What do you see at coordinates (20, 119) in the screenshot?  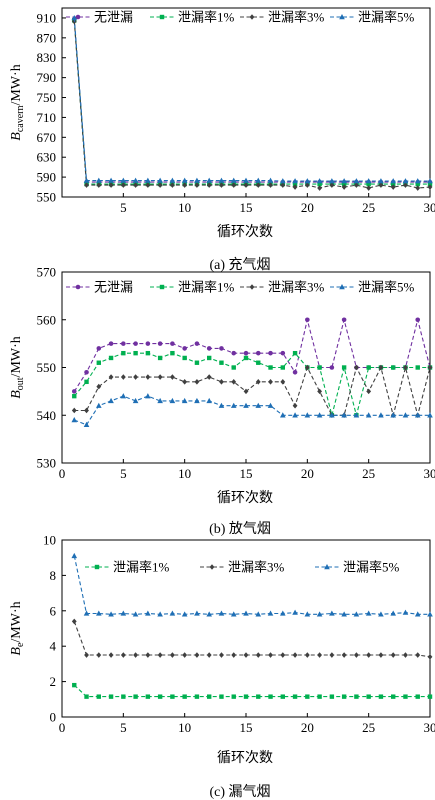 I see `chart-a-ylabel-subscript: cavern` at bounding box center [20, 119].